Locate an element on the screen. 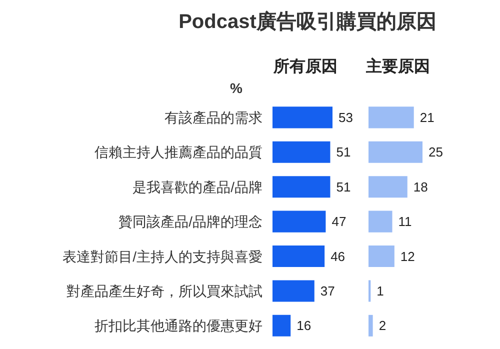  y-tick-label: 對產品產生好奇，所以買來試試 is located at coordinates (164, 290).